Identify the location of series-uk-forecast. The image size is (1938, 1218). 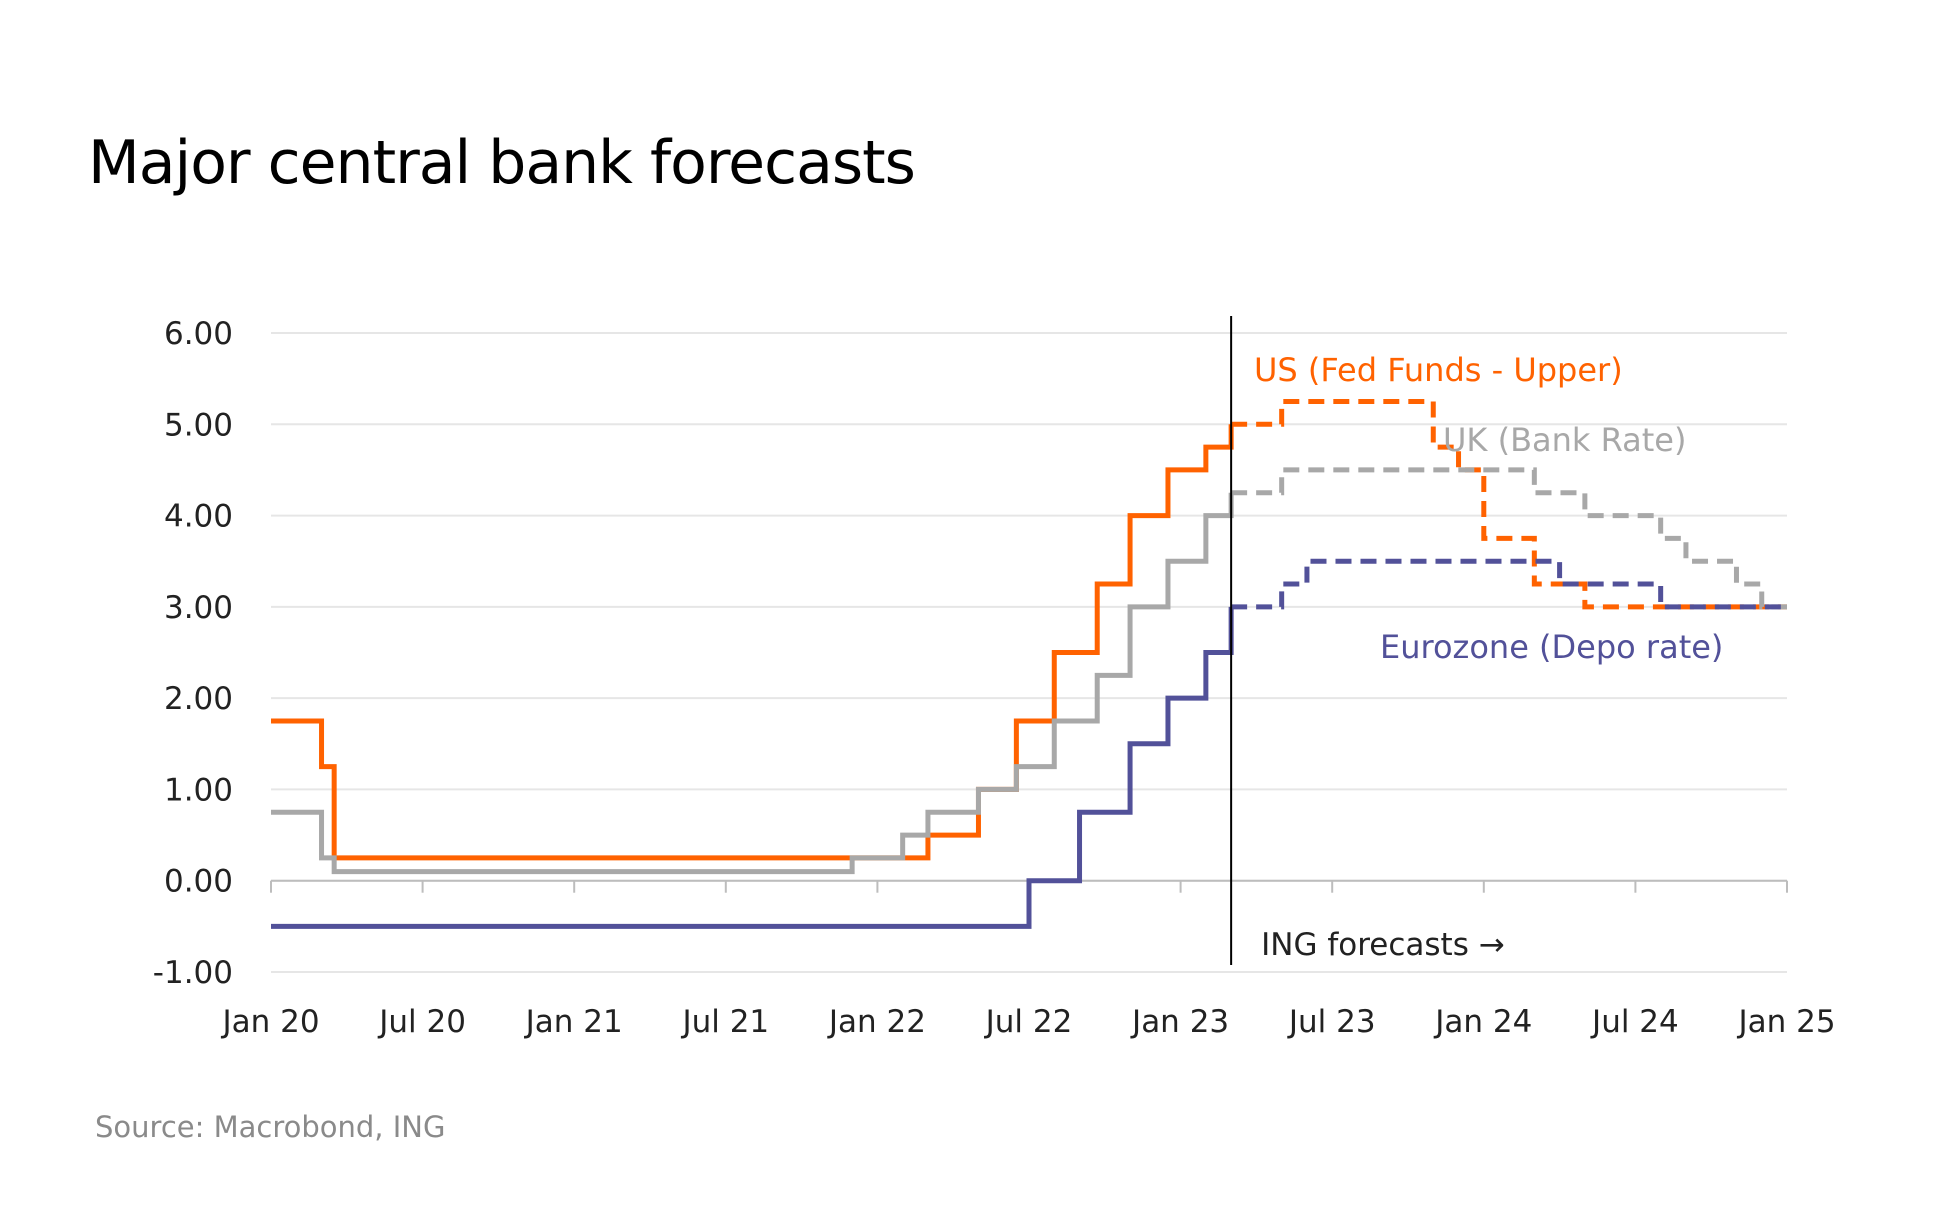
(1509, 538).